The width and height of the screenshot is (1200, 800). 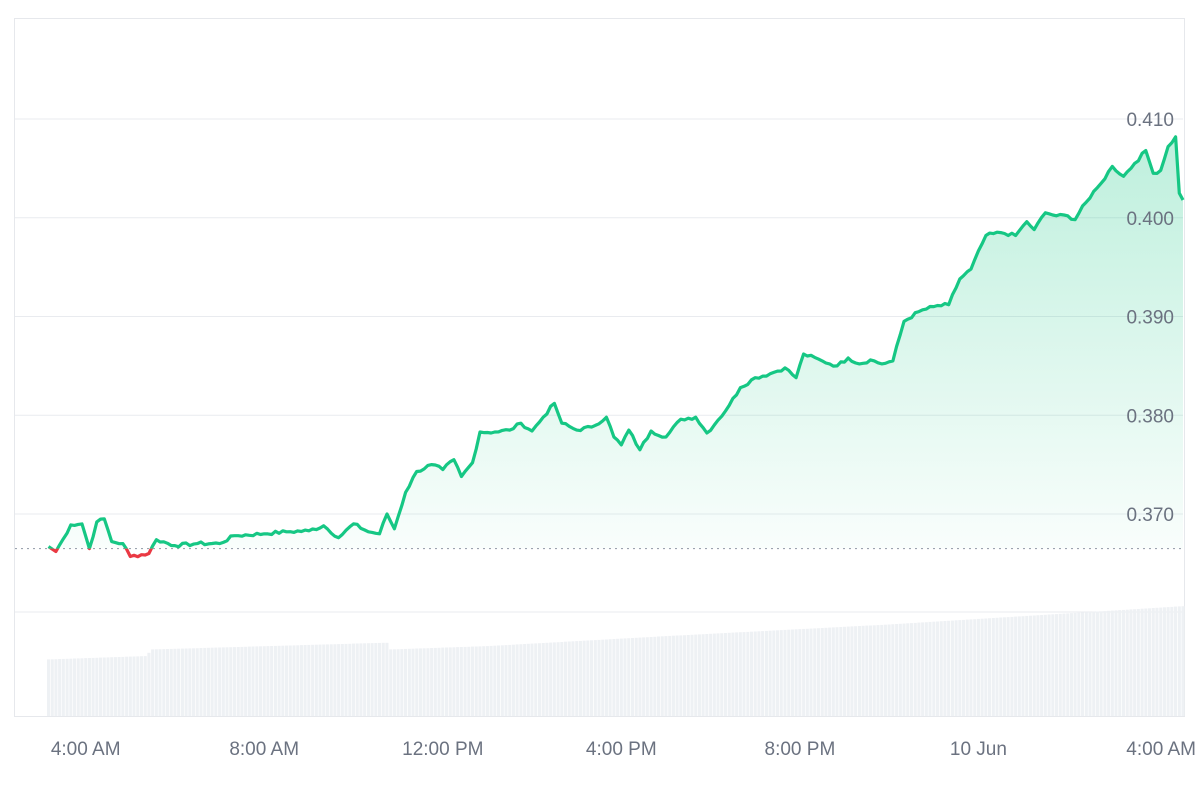 What do you see at coordinates (800, 749) in the screenshot?
I see `x-tick-label-4: 8:00 PM` at bounding box center [800, 749].